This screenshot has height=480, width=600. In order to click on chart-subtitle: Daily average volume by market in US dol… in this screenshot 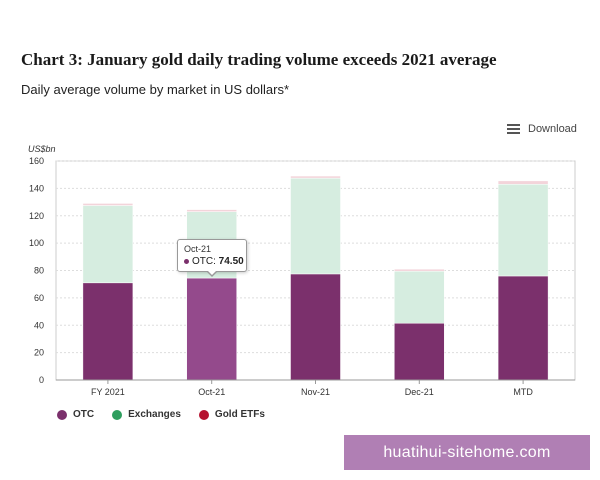, I will do `click(155, 89)`.